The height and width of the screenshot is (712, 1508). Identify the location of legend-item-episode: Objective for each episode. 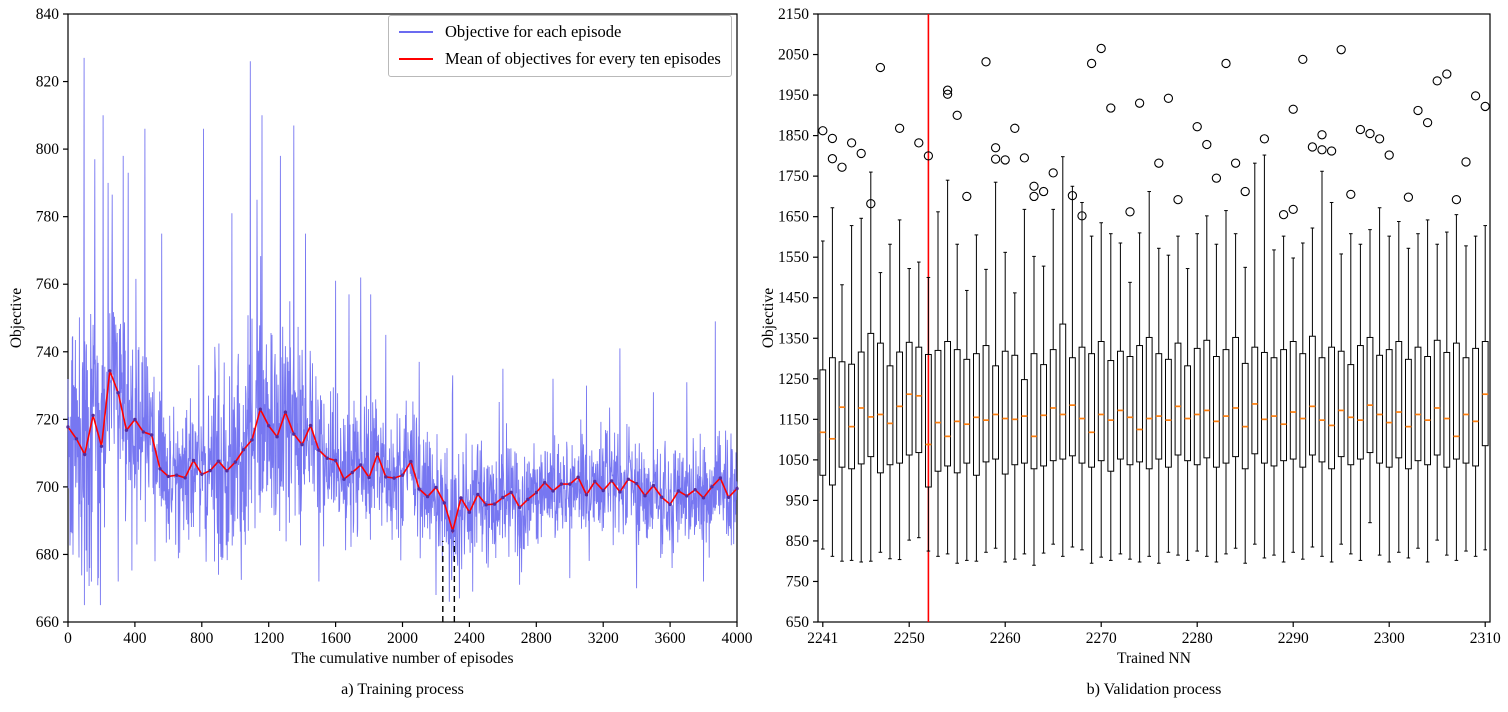
(560, 32).